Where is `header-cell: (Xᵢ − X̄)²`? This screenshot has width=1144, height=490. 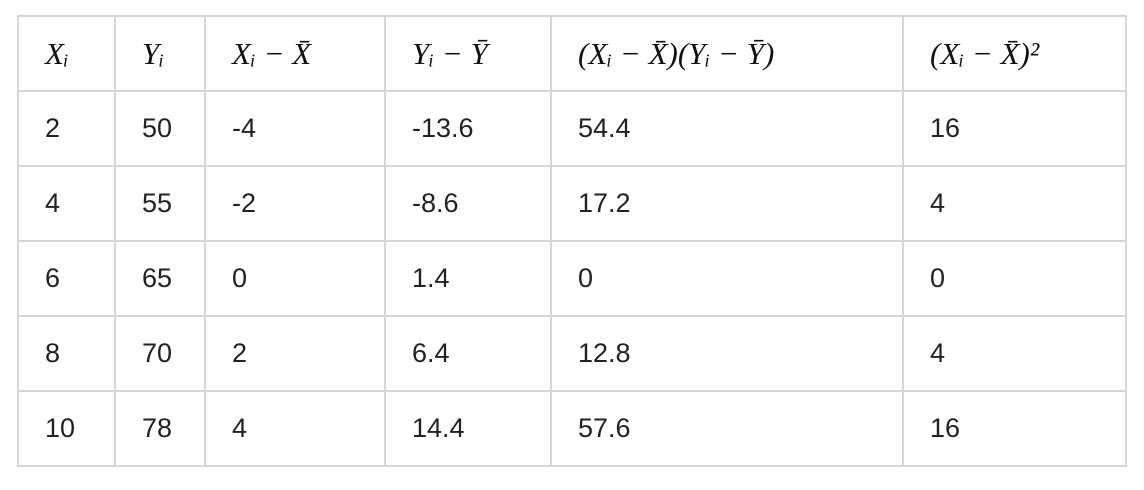 header-cell: (Xᵢ − X̄)² is located at coordinates (1014, 53).